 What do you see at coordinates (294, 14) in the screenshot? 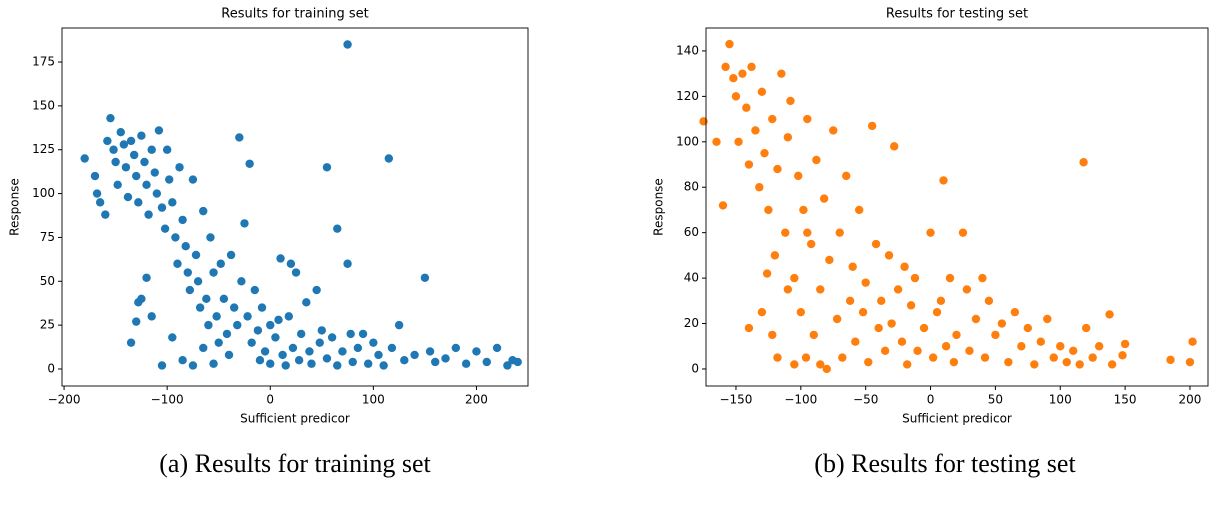
I see `chart-title: Results for training set` at bounding box center [294, 14].